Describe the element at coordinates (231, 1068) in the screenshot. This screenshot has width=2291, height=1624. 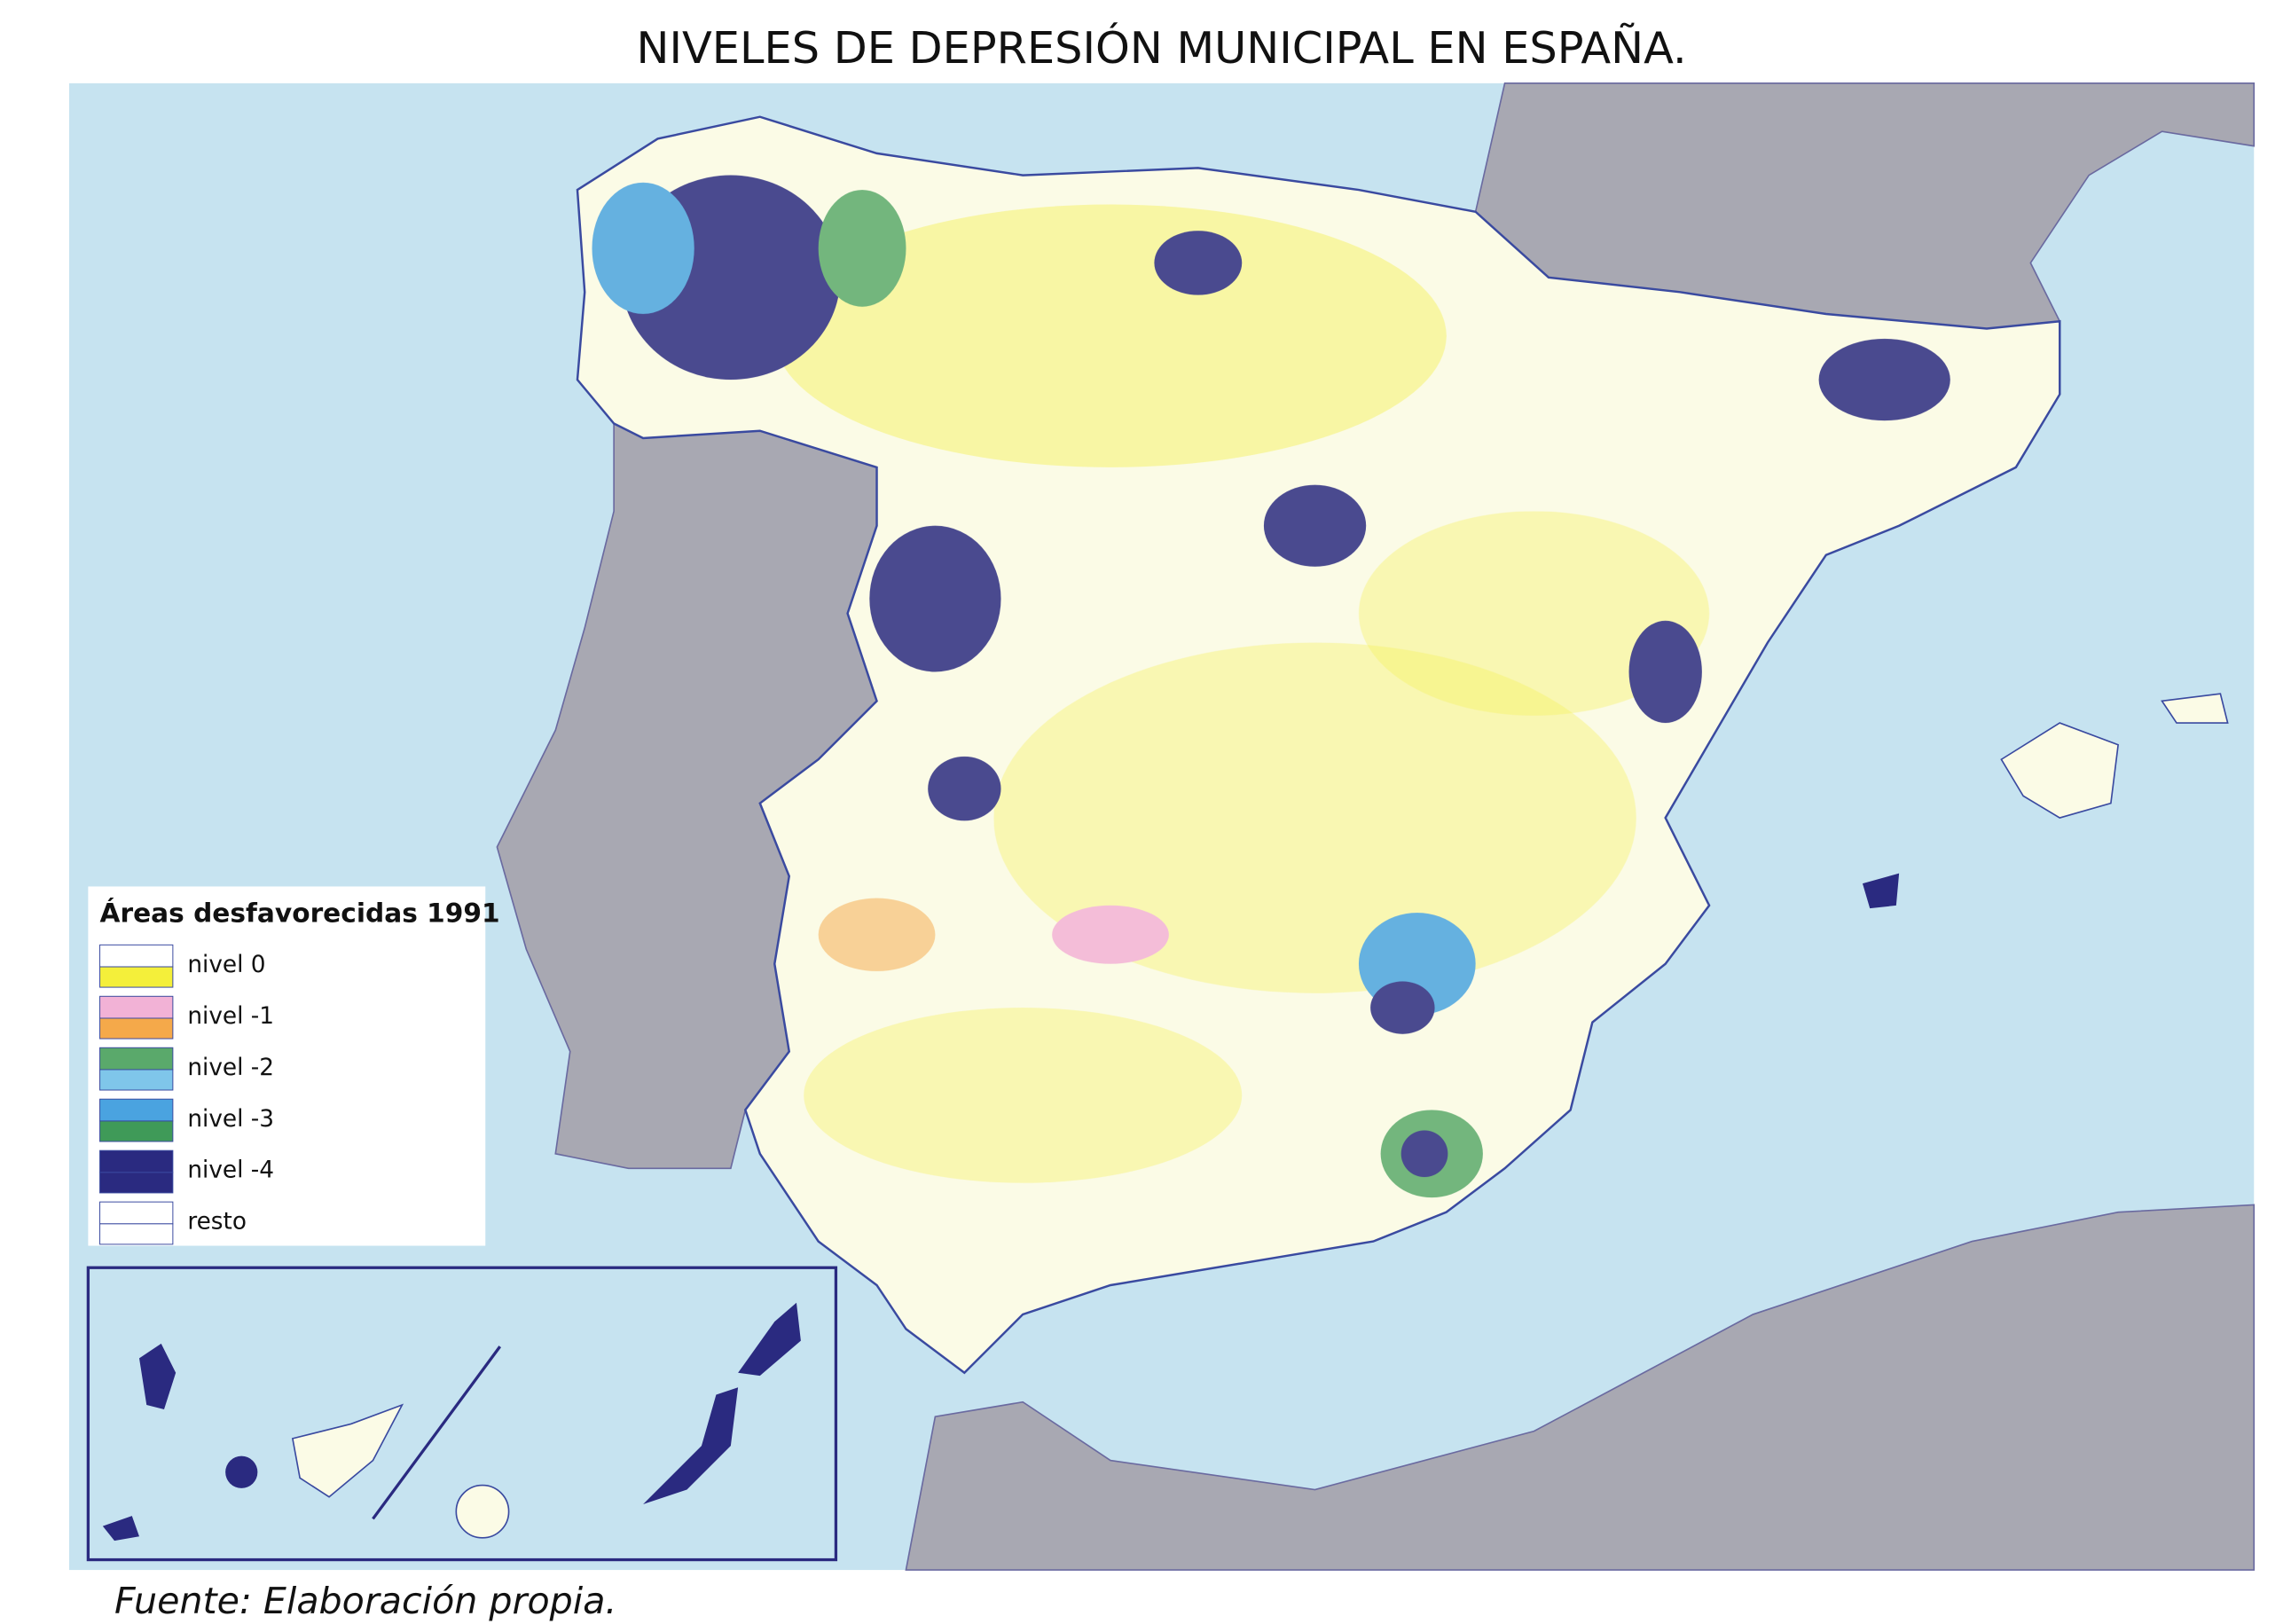
I see `legend-label: nivel -2` at that location.